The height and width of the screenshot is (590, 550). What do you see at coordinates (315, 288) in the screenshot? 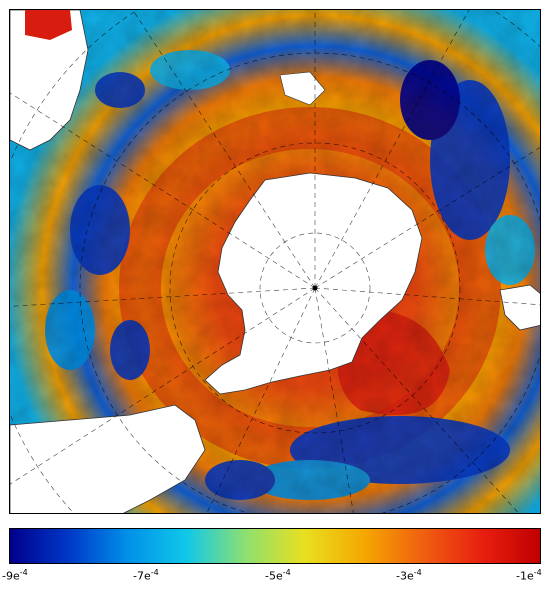
I see `south-pole-marker` at bounding box center [315, 288].